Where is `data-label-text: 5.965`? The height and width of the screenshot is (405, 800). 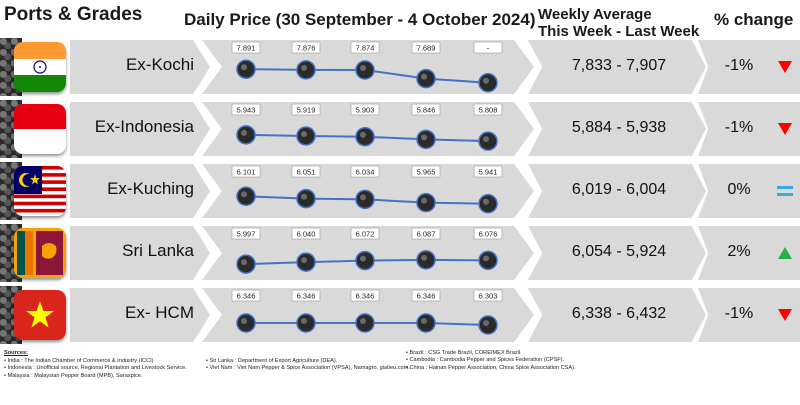 data-label-text: 5.965 is located at coordinates (426, 172).